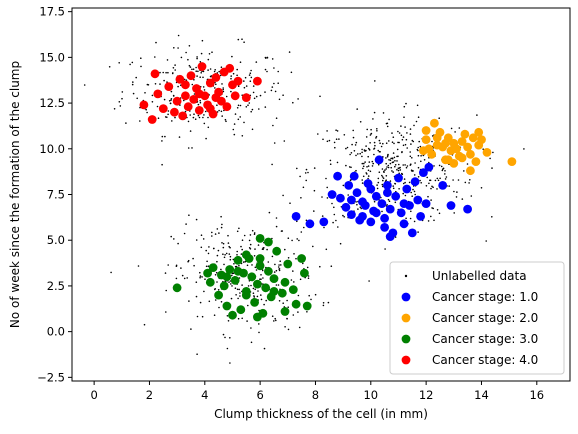 This screenshot has width=578, height=434. I want to click on x-tick-label: 12, so click(426, 395).